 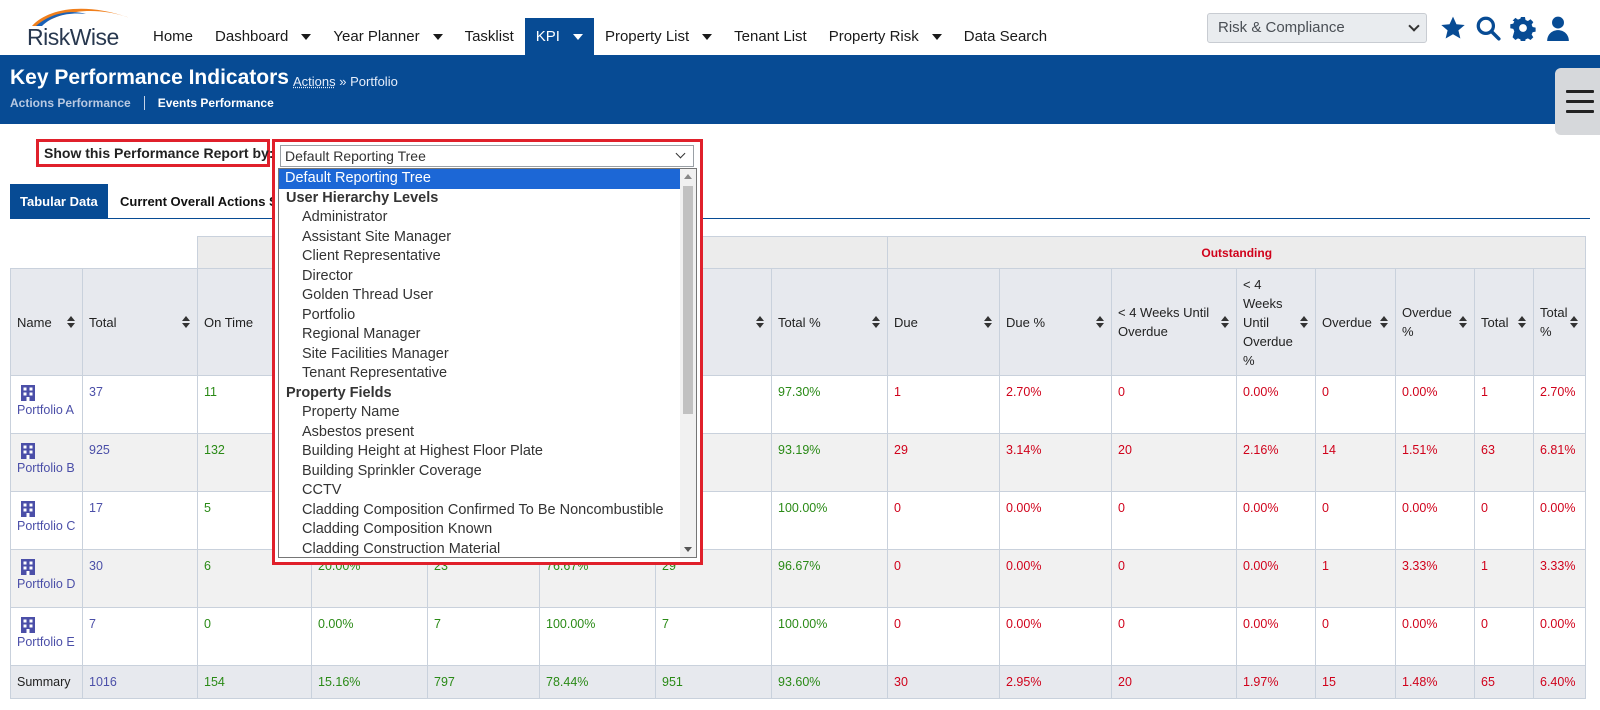 I want to click on star-icon, so click(x=1453, y=28).